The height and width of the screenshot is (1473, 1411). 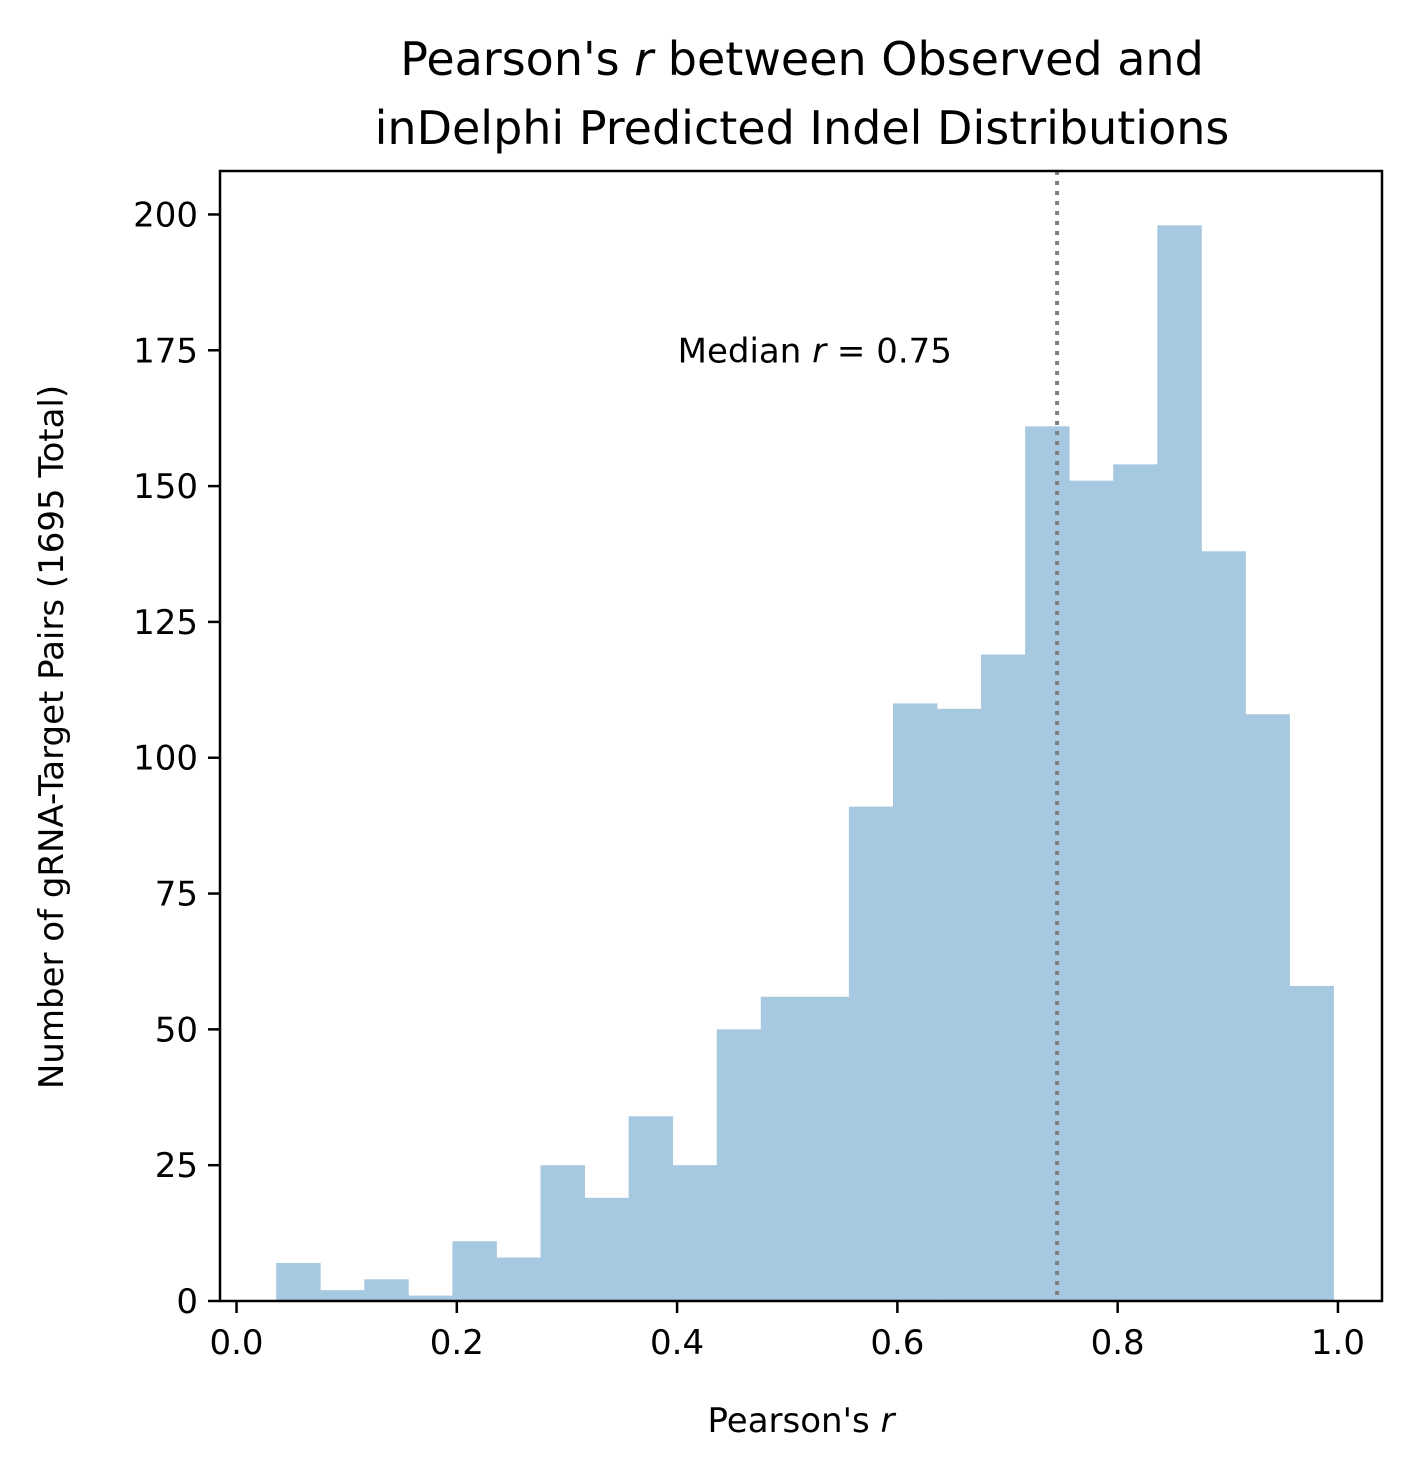 What do you see at coordinates (165, 759) in the screenshot?
I see `y-tick-label: 100` at bounding box center [165, 759].